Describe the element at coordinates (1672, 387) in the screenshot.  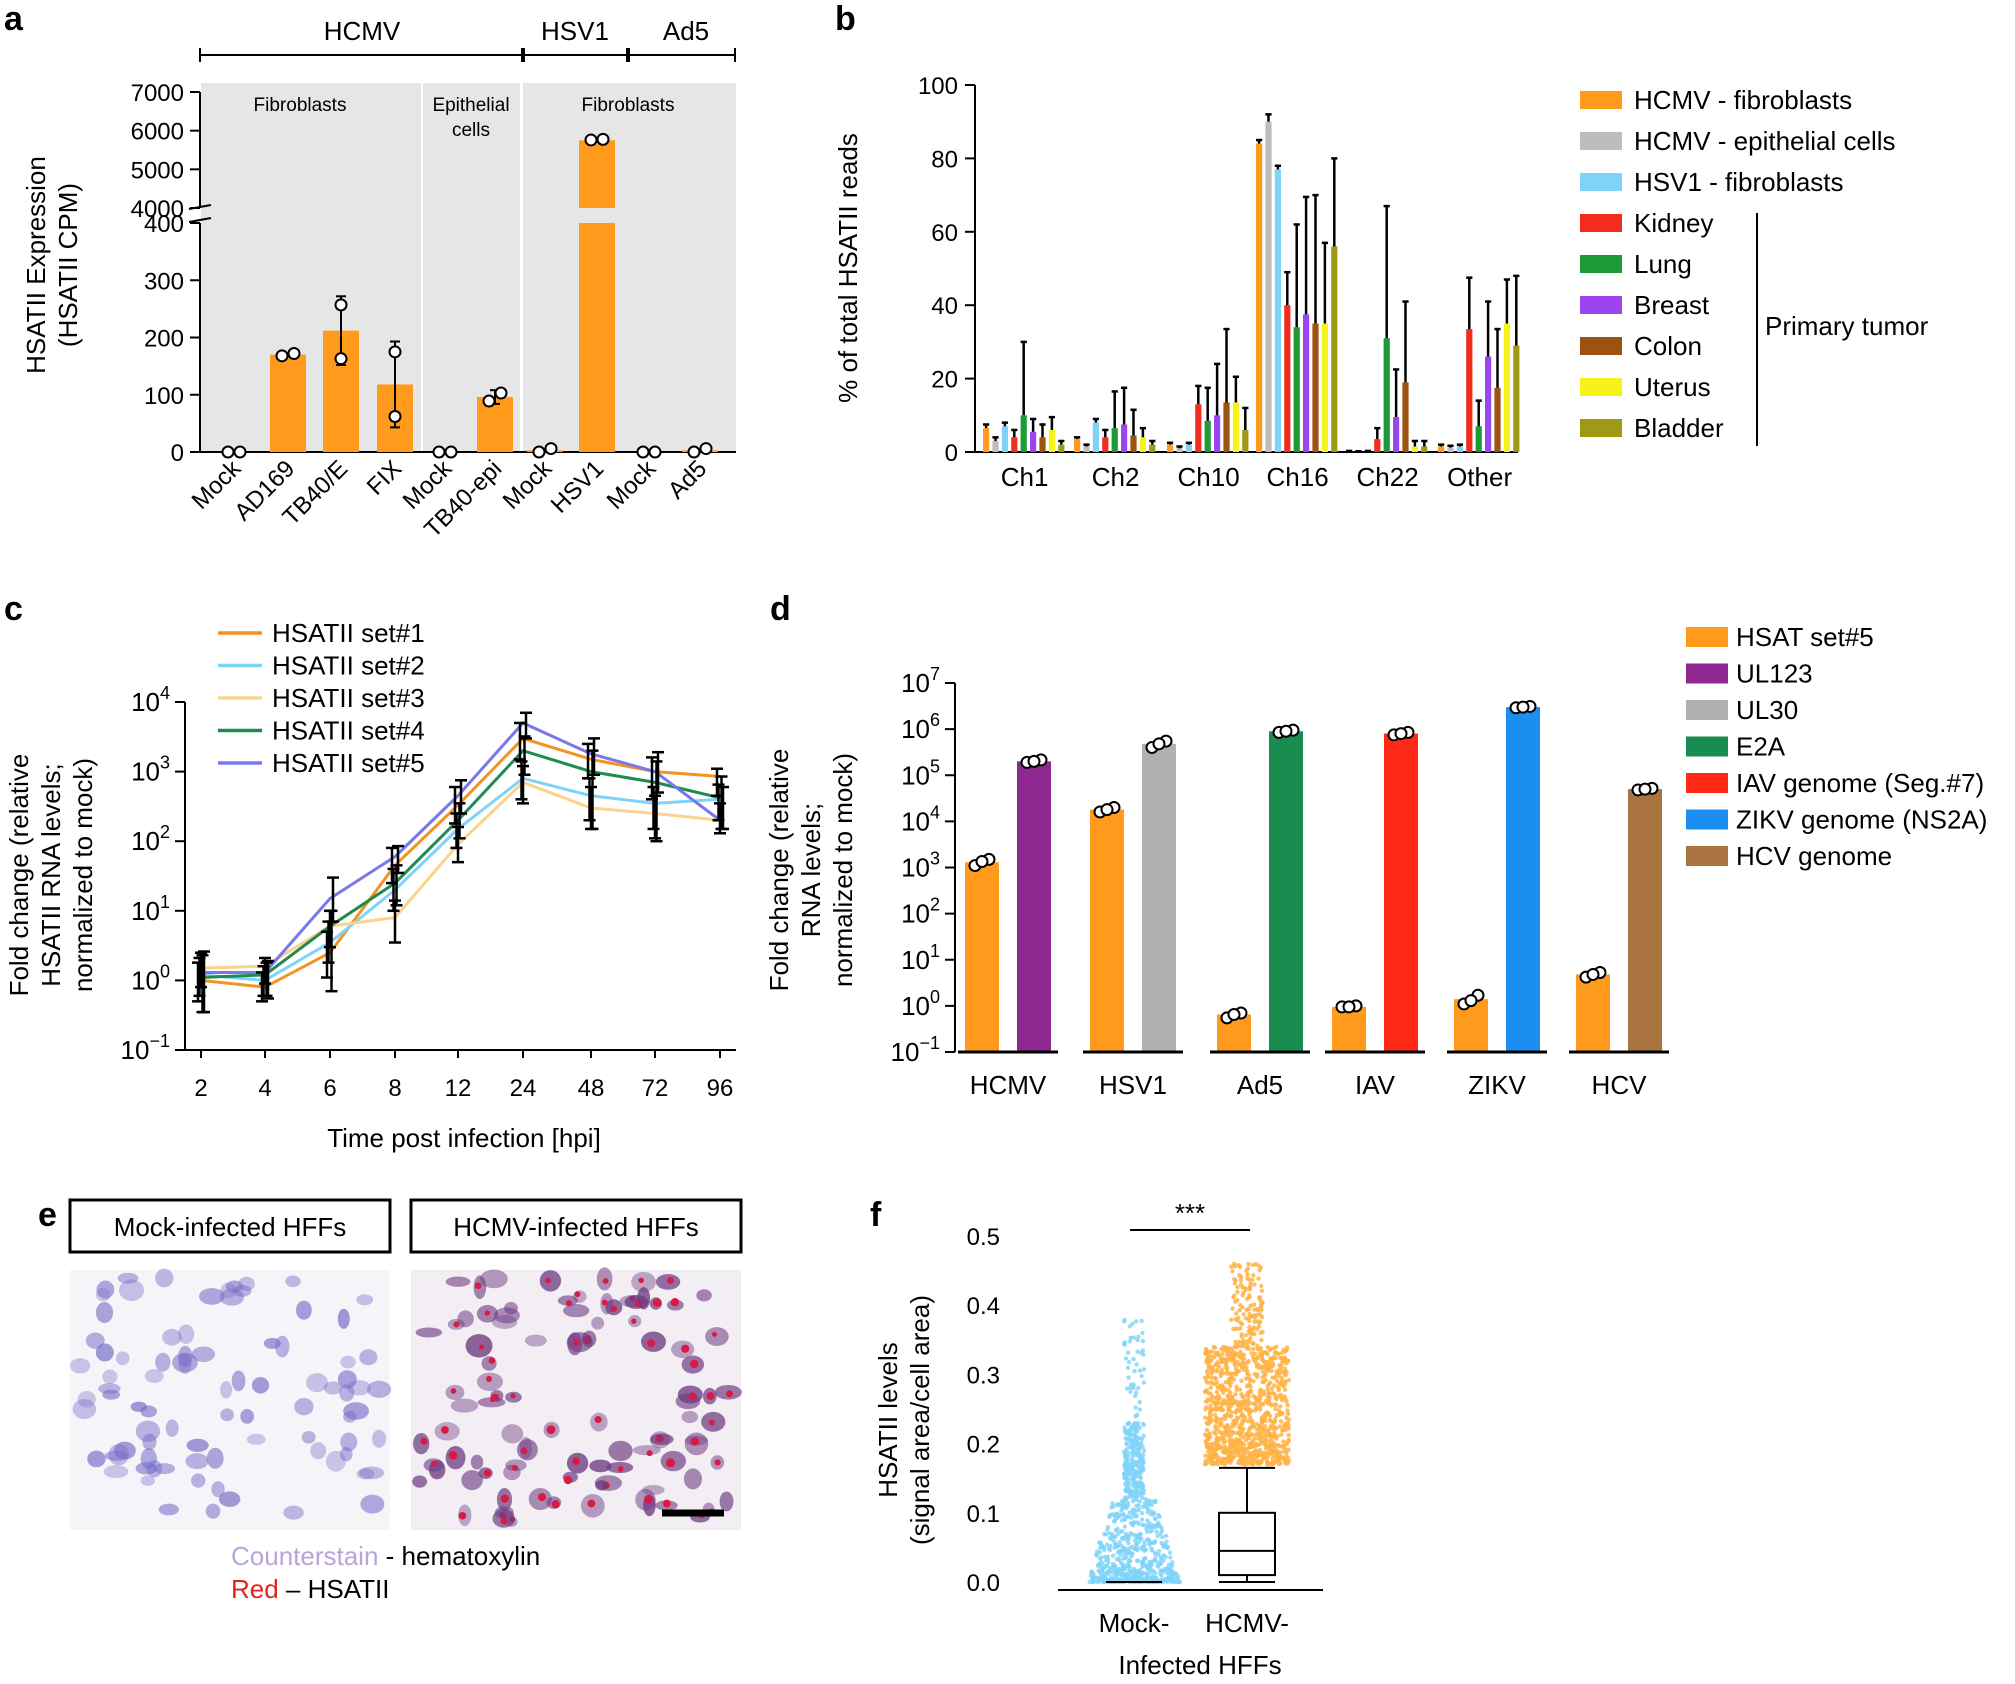
I see `legend-label: Uterus` at that location.